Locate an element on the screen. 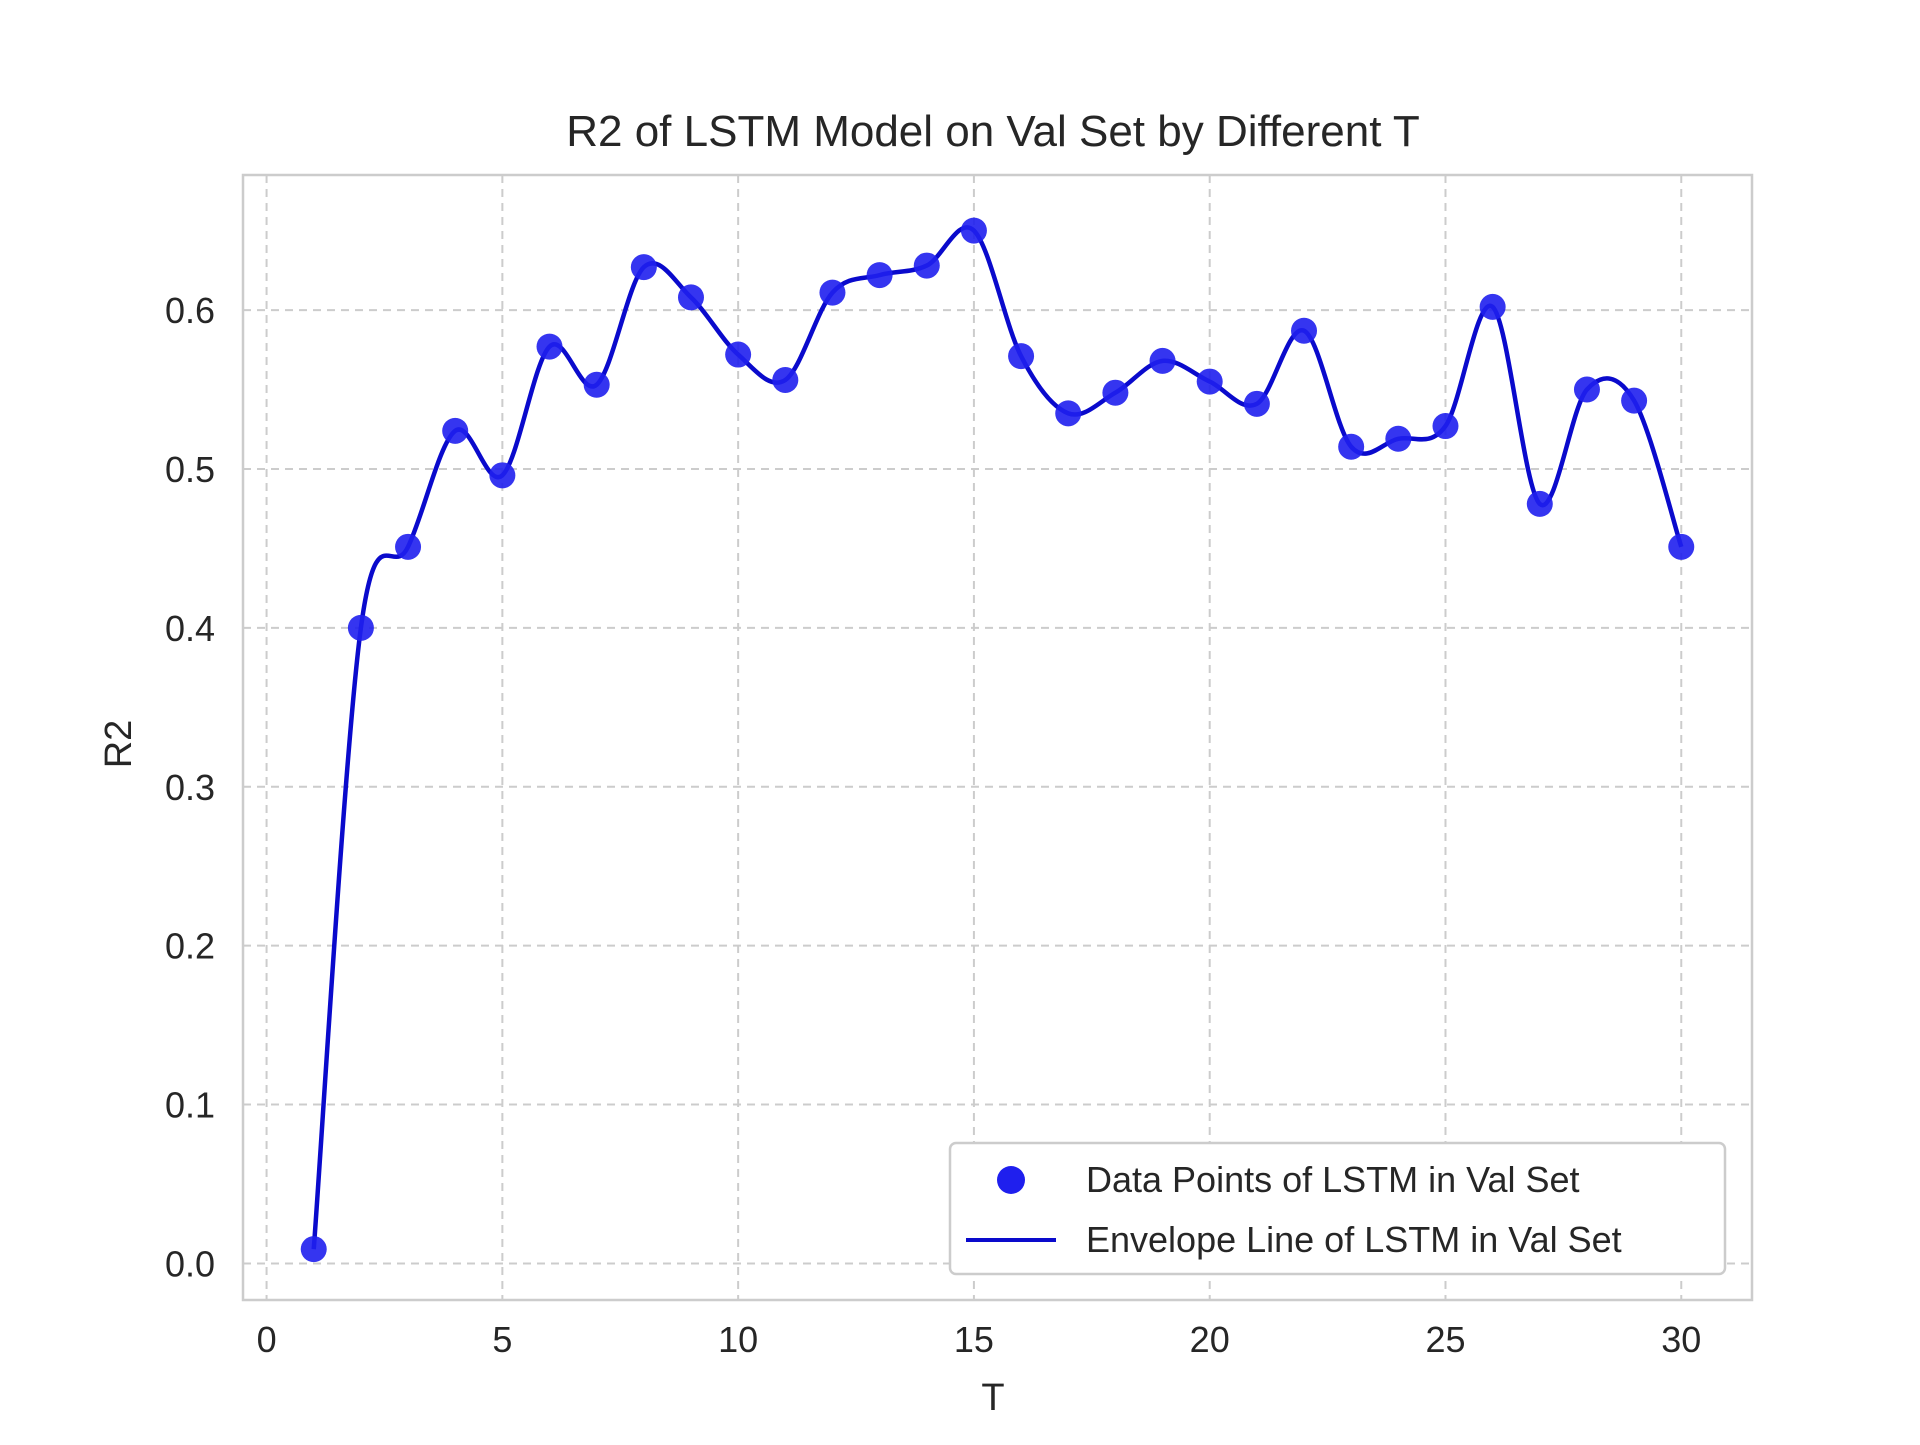 Image resolution: width=1920 pixels, height=1445 pixels. x-tick-label: 25 is located at coordinates (1445, 1339).